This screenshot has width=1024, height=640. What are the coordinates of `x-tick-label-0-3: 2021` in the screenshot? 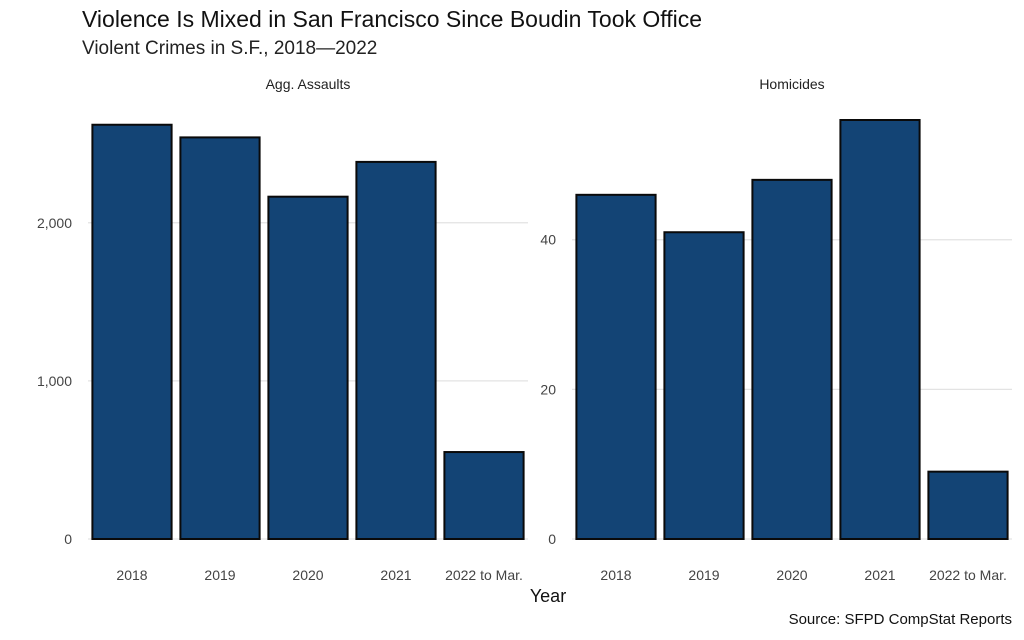 It's located at (395, 575).